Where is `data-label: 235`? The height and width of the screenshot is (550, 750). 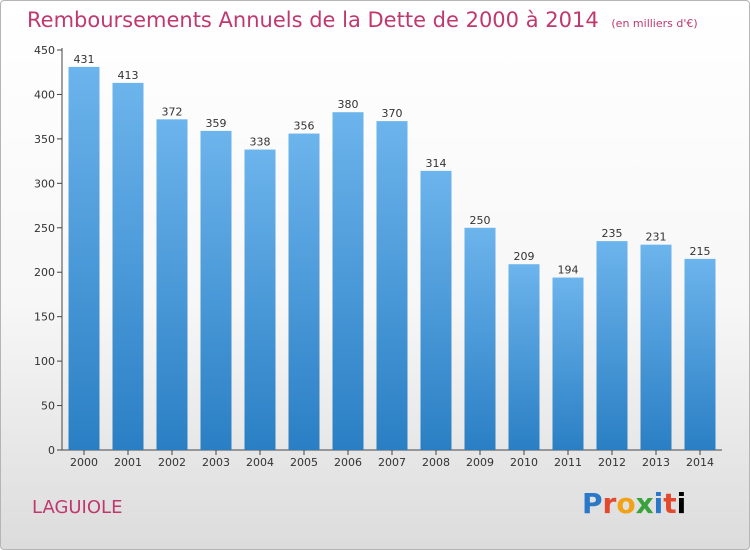 data-label: 235 is located at coordinates (612, 233).